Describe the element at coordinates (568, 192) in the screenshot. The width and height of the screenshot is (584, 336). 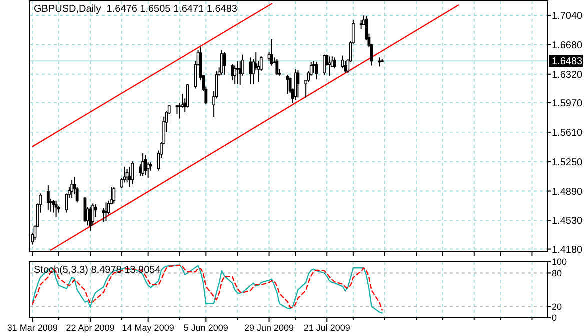
I see `y-tick-label: 1.4890` at that location.